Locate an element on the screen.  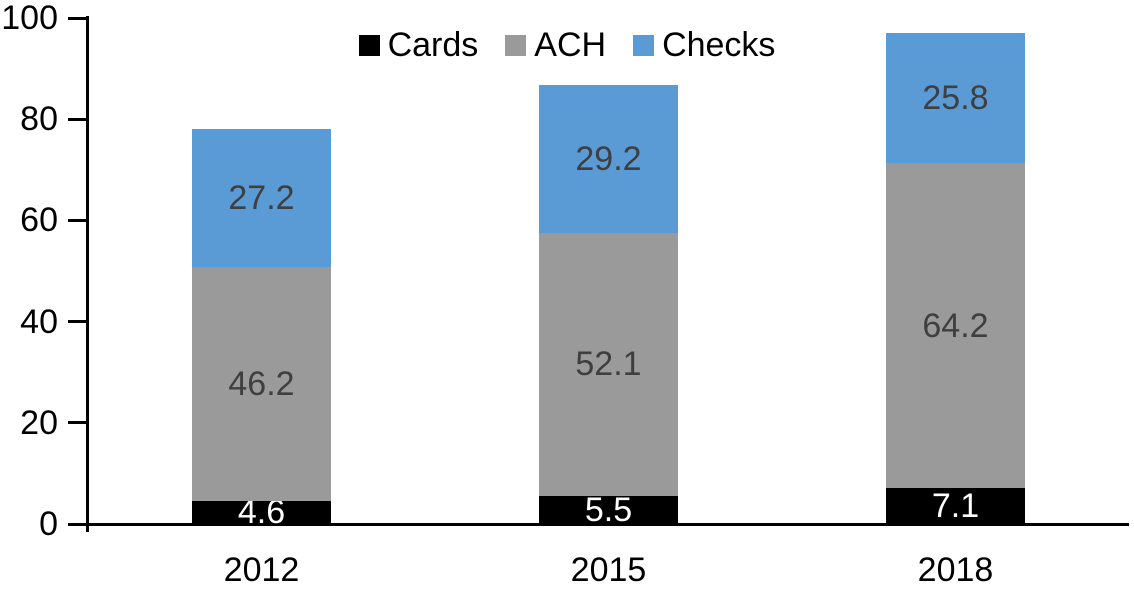
legend-label: Checks is located at coordinates (719, 45).